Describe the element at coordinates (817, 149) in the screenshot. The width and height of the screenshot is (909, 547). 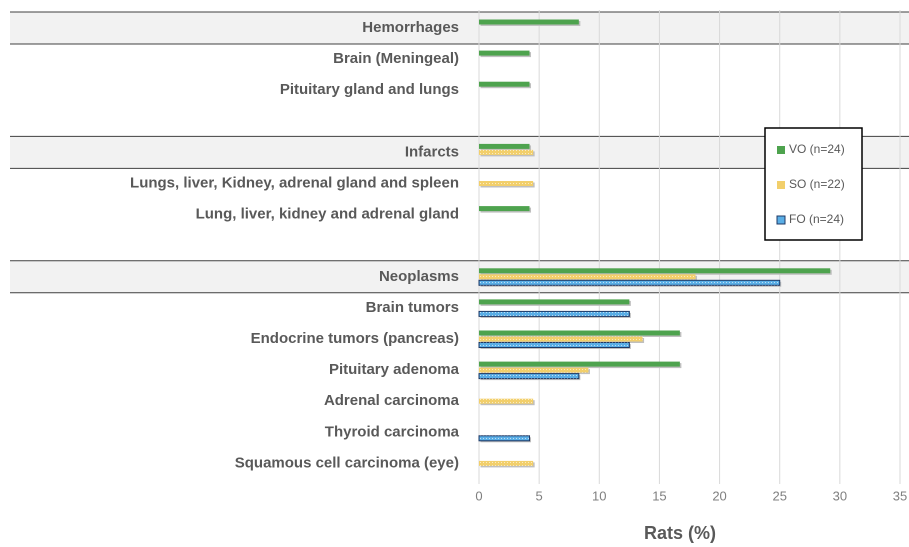
I see `legend-label: VO (n=24)` at that location.